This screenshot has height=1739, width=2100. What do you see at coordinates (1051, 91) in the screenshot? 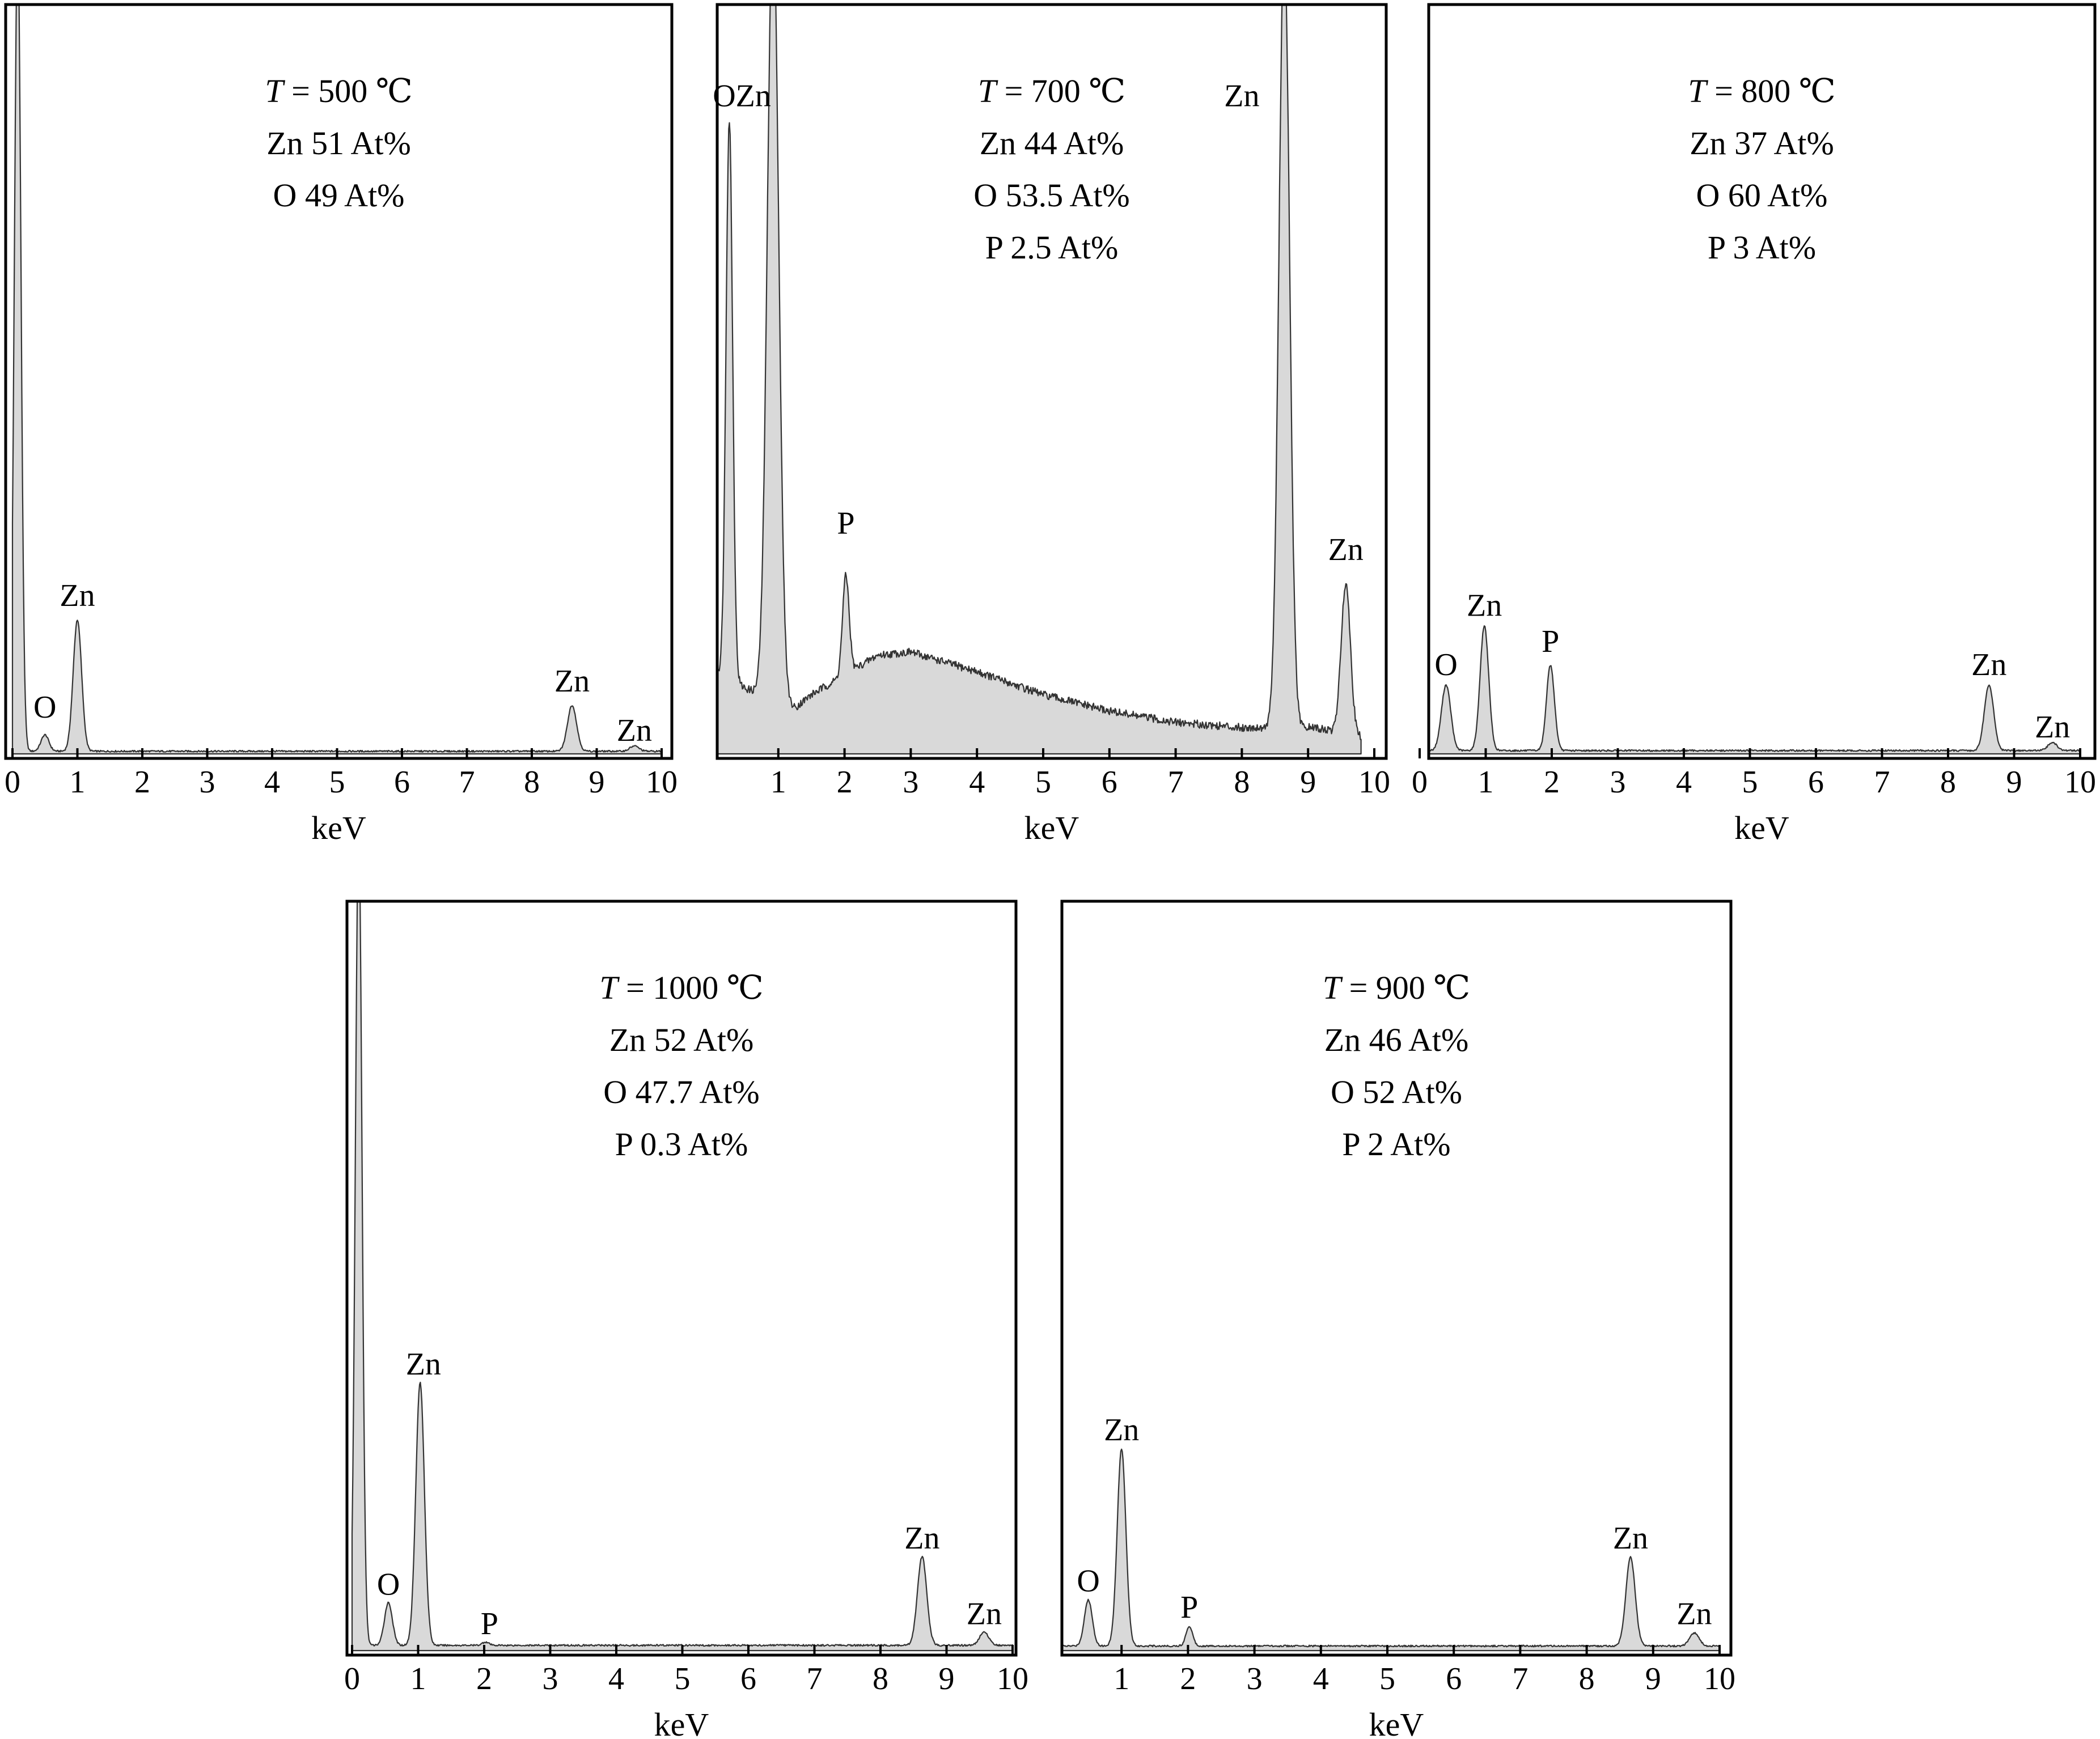
I see `composition-line: T = 700 ℃` at bounding box center [1051, 91].